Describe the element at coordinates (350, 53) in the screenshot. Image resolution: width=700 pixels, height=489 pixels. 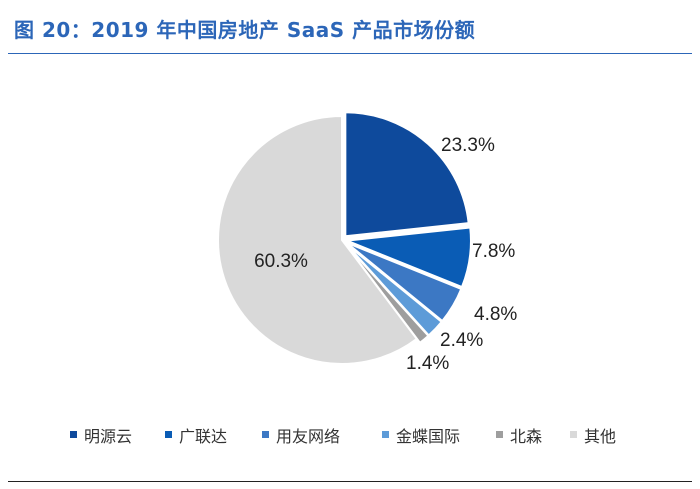
I see `title-underline` at that location.